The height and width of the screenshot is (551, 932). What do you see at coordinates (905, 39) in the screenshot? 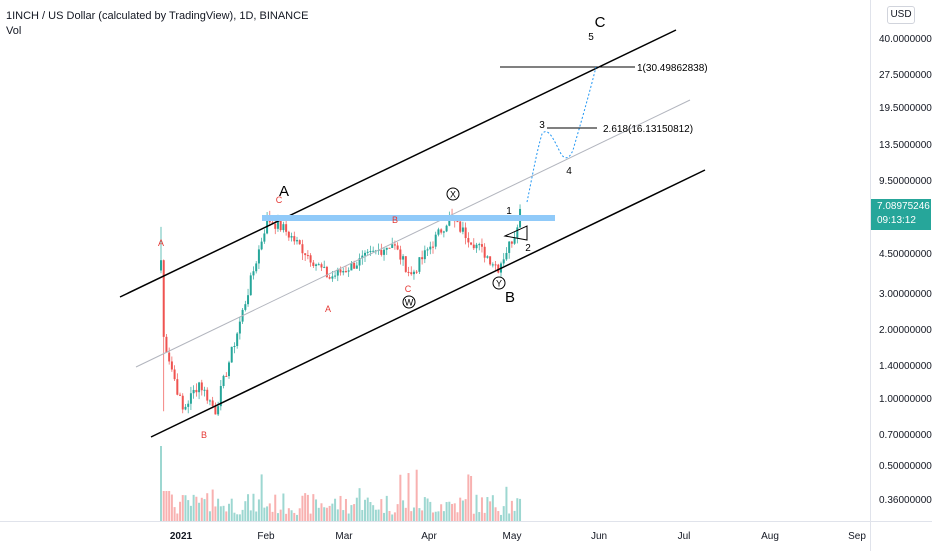
I see `price-tick: 40.00000000` at bounding box center [905, 39].